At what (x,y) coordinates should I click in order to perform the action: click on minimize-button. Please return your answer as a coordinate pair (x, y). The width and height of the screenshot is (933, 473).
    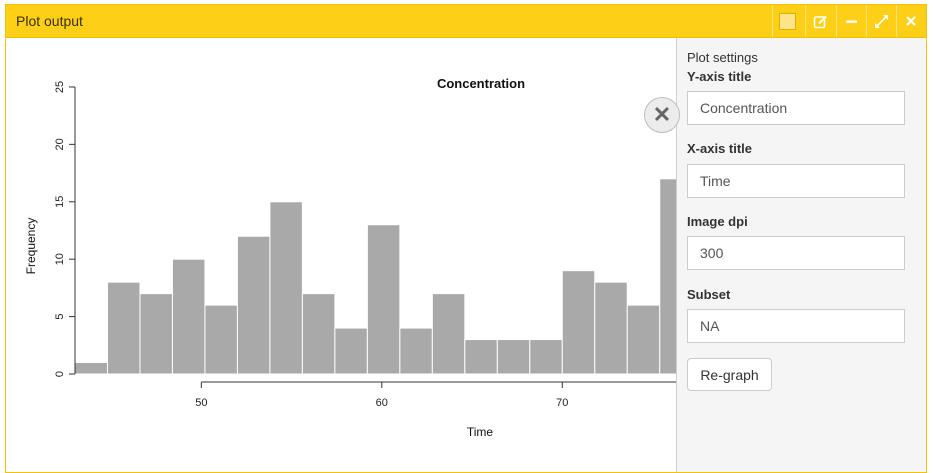
    Looking at the image, I should click on (850, 21).